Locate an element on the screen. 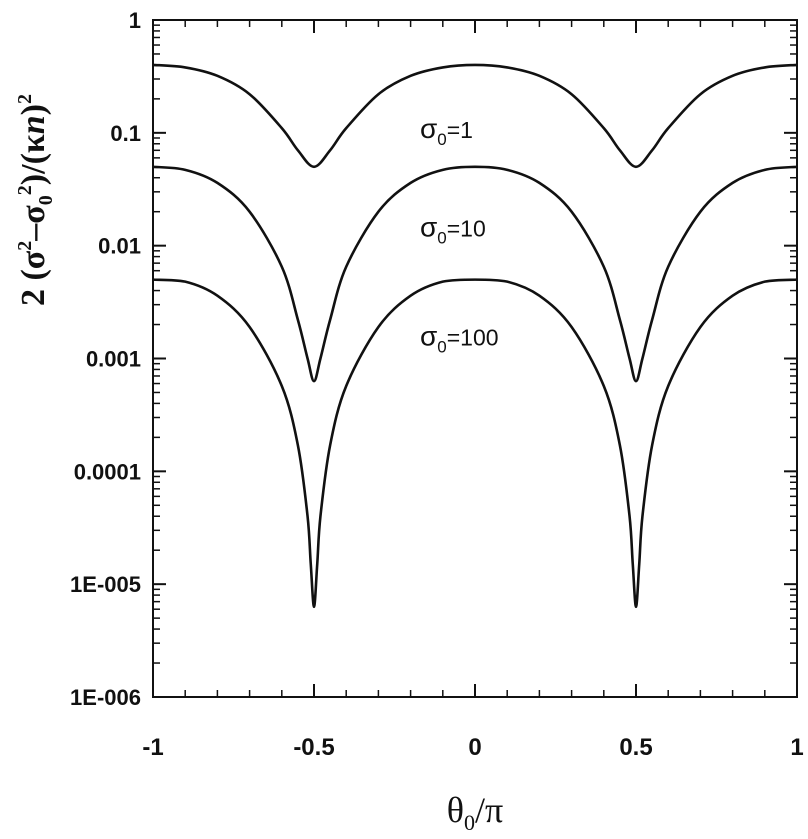 This screenshot has width=808, height=839. y-axis-title: 2 (σ2–σ02)/(κn)2 is located at coordinates (35, 200).